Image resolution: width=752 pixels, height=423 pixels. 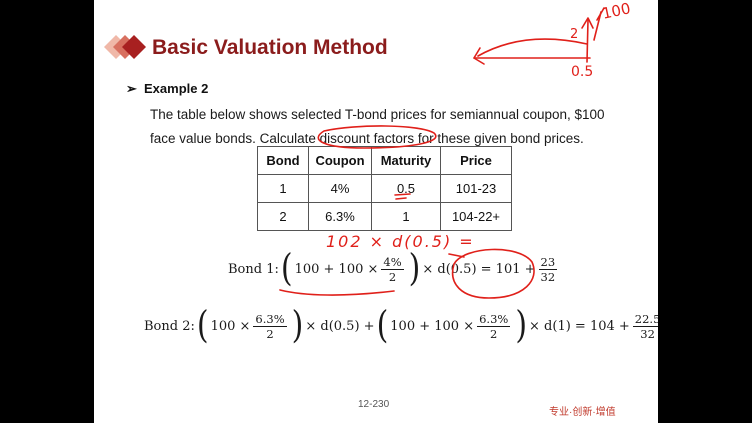 What do you see at coordinates (645, 319) in the screenshot?
I see `fraction-numerator: 22.5` at bounding box center [645, 319].